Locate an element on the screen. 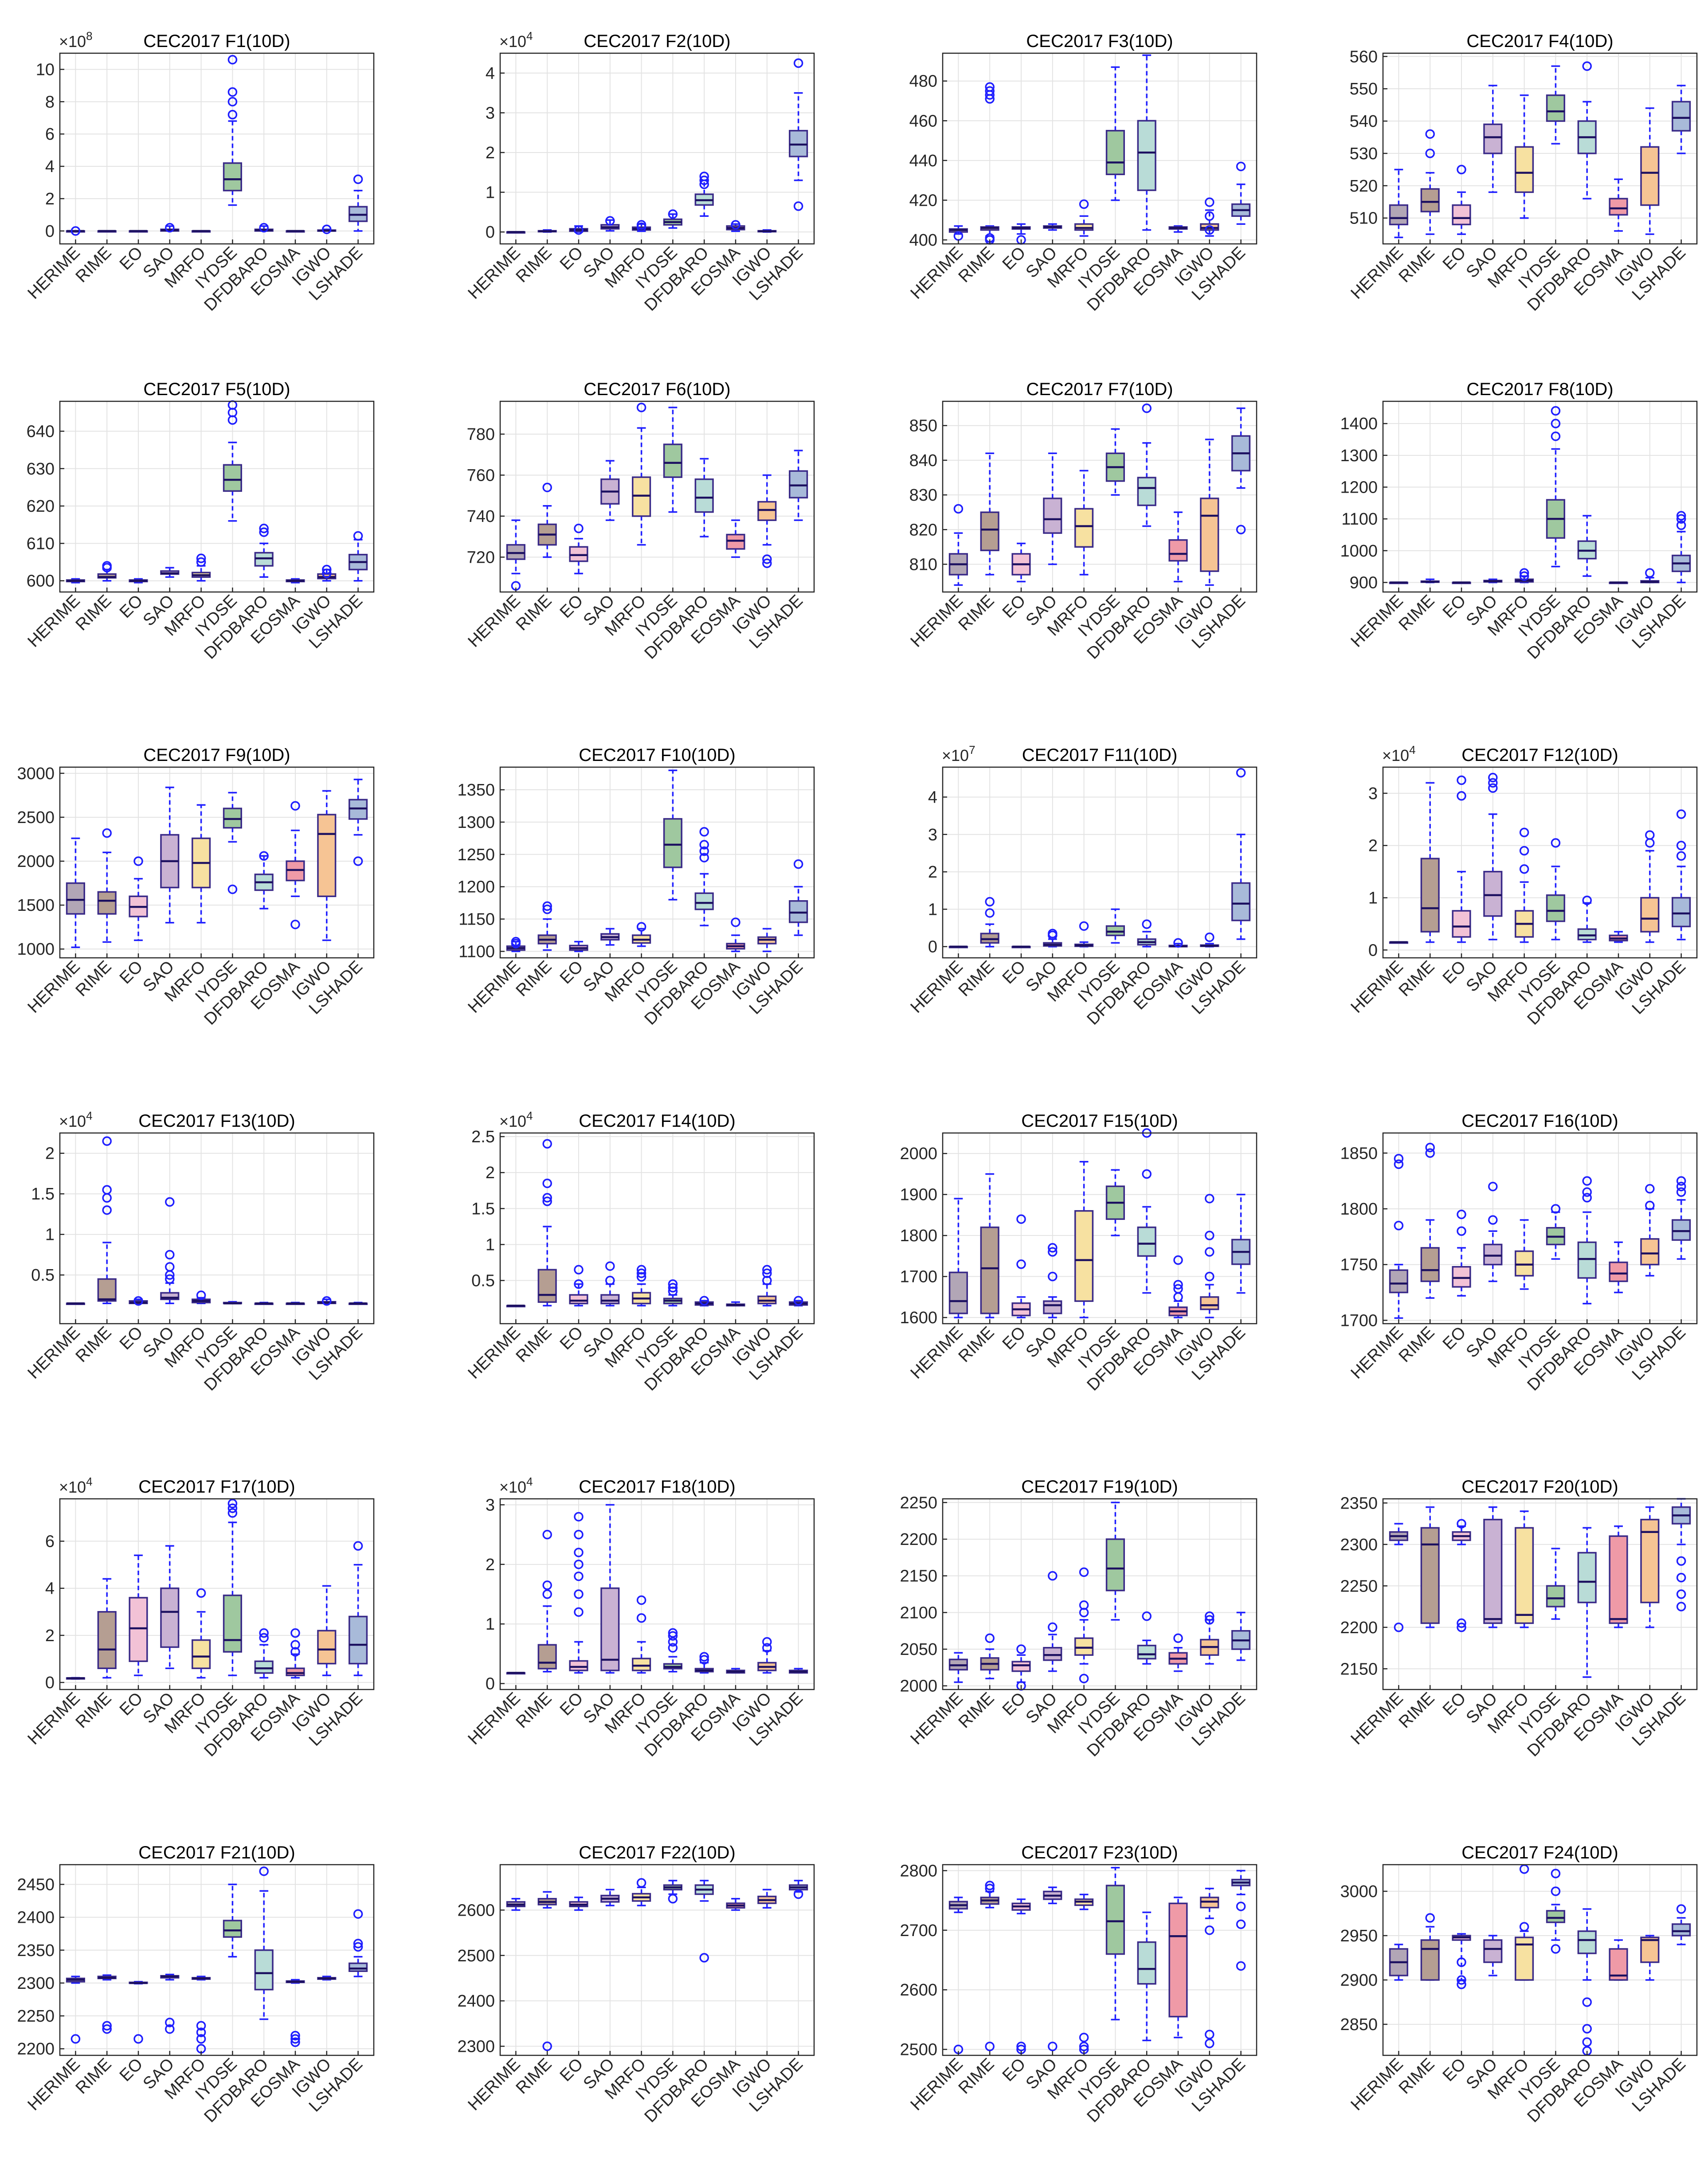  y-tick-label: 0 is located at coordinates (933, 948).